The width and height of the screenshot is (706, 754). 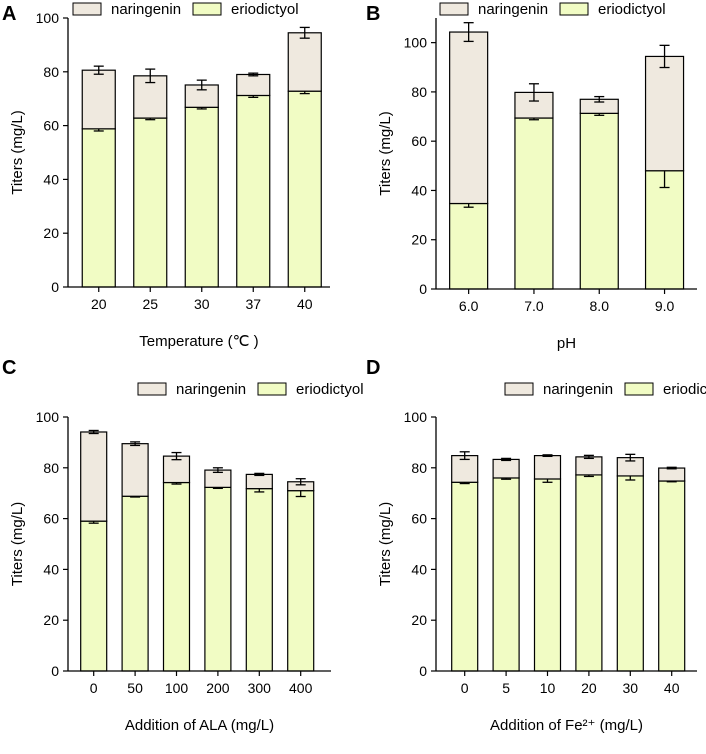 What do you see at coordinates (373, 14) in the screenshot?
I see `panel-letter: B` at bounding box center [373, 14].